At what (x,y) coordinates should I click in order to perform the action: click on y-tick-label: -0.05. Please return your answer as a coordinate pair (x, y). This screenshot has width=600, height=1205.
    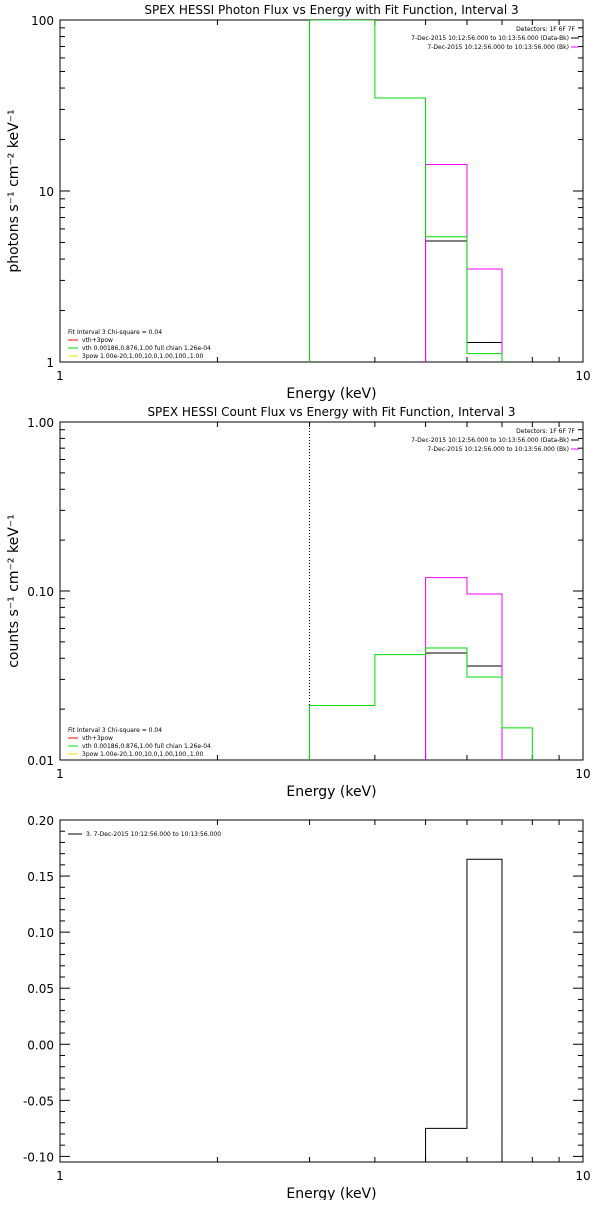
    Looking at the image, I should click on (38, 1101).